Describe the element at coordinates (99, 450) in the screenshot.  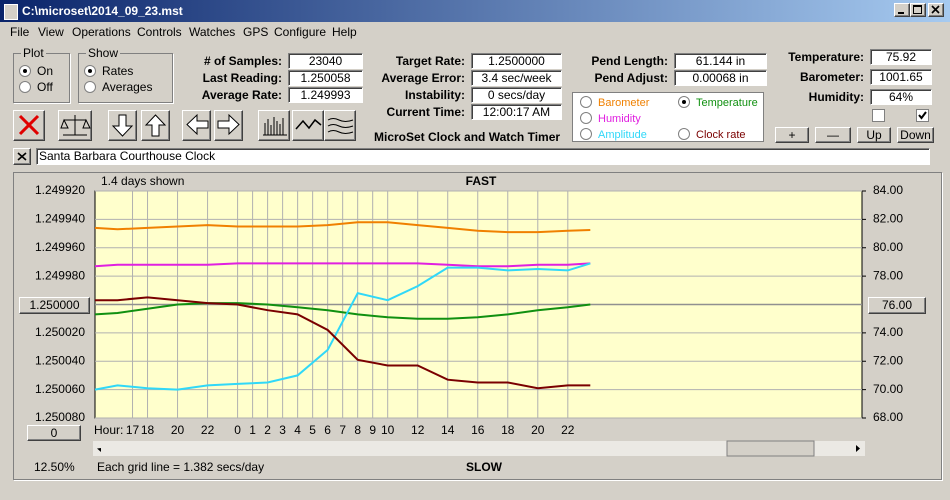
I see `scroll-left-arrow` at that location.